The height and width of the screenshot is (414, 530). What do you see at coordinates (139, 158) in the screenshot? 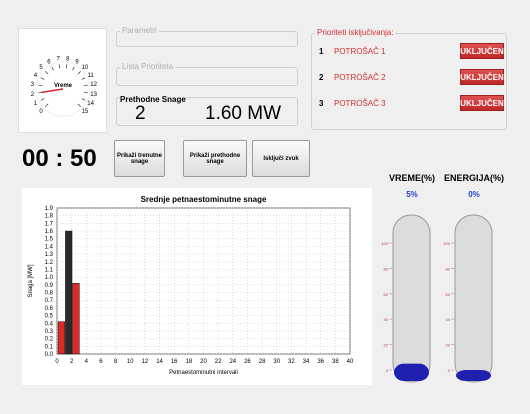
I see `button: Prikaži trenutne snage` at bounding box center [139, 158].